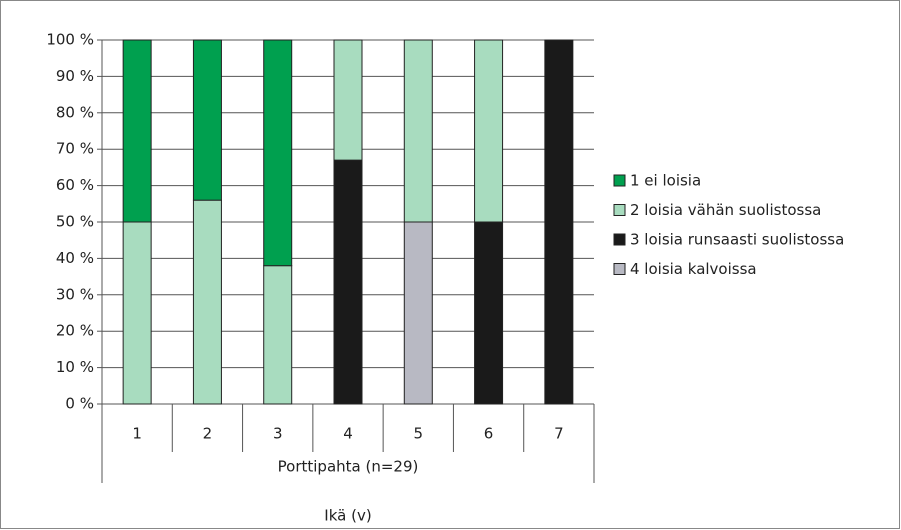  Describe the element at coordinates (208, 434) in the screenshot. I see `x-tick-label: 2` at that location.